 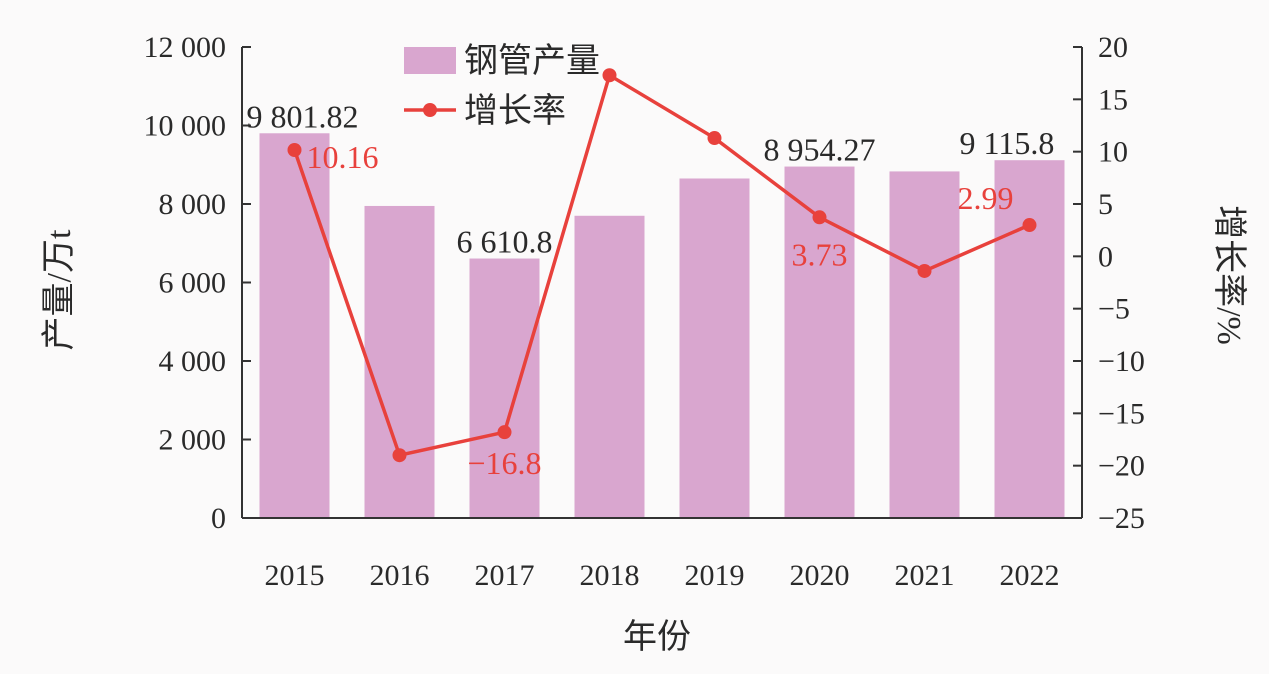 I want to click on left-tick-label: 8 000, so click(x=193, y=204).